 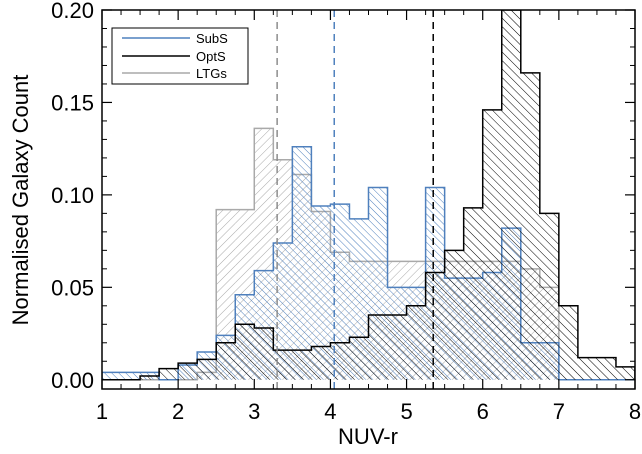 What do you see at coordinates (254, 411) in the screenshot?
I see `x-tick-label-3: 3` at bounding box center [254, 411].